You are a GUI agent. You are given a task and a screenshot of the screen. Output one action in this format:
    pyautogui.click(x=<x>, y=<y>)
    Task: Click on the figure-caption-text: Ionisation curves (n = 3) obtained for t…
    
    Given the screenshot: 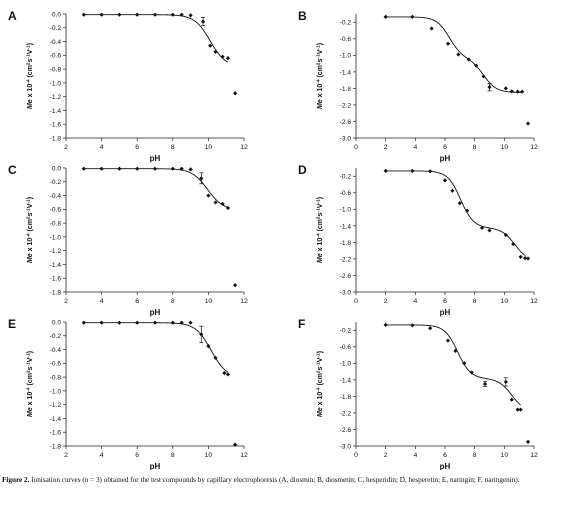 What is the action you would take?
    pyautogui.click(x=275, y=480)
    